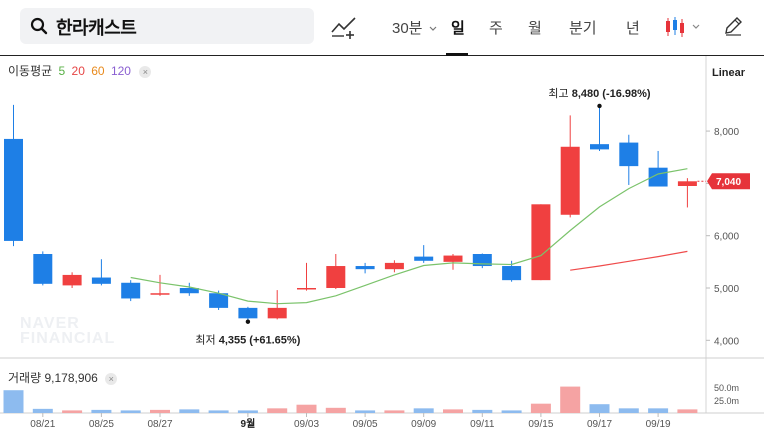 The image size is (764, 433). Describe the element at coordinates (433, 28) in the screenshot. I see `chevron-down-icon` at that location.